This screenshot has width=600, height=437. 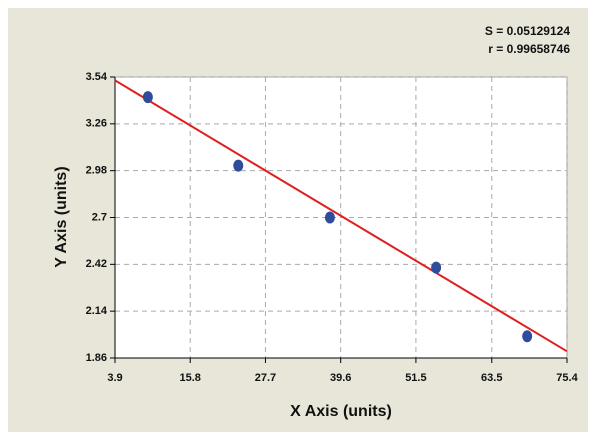 What do you see at coordinates (96, 264) in the screenshot?
I see `y-tick-label: 2.42` at bounding box center [96, 264].